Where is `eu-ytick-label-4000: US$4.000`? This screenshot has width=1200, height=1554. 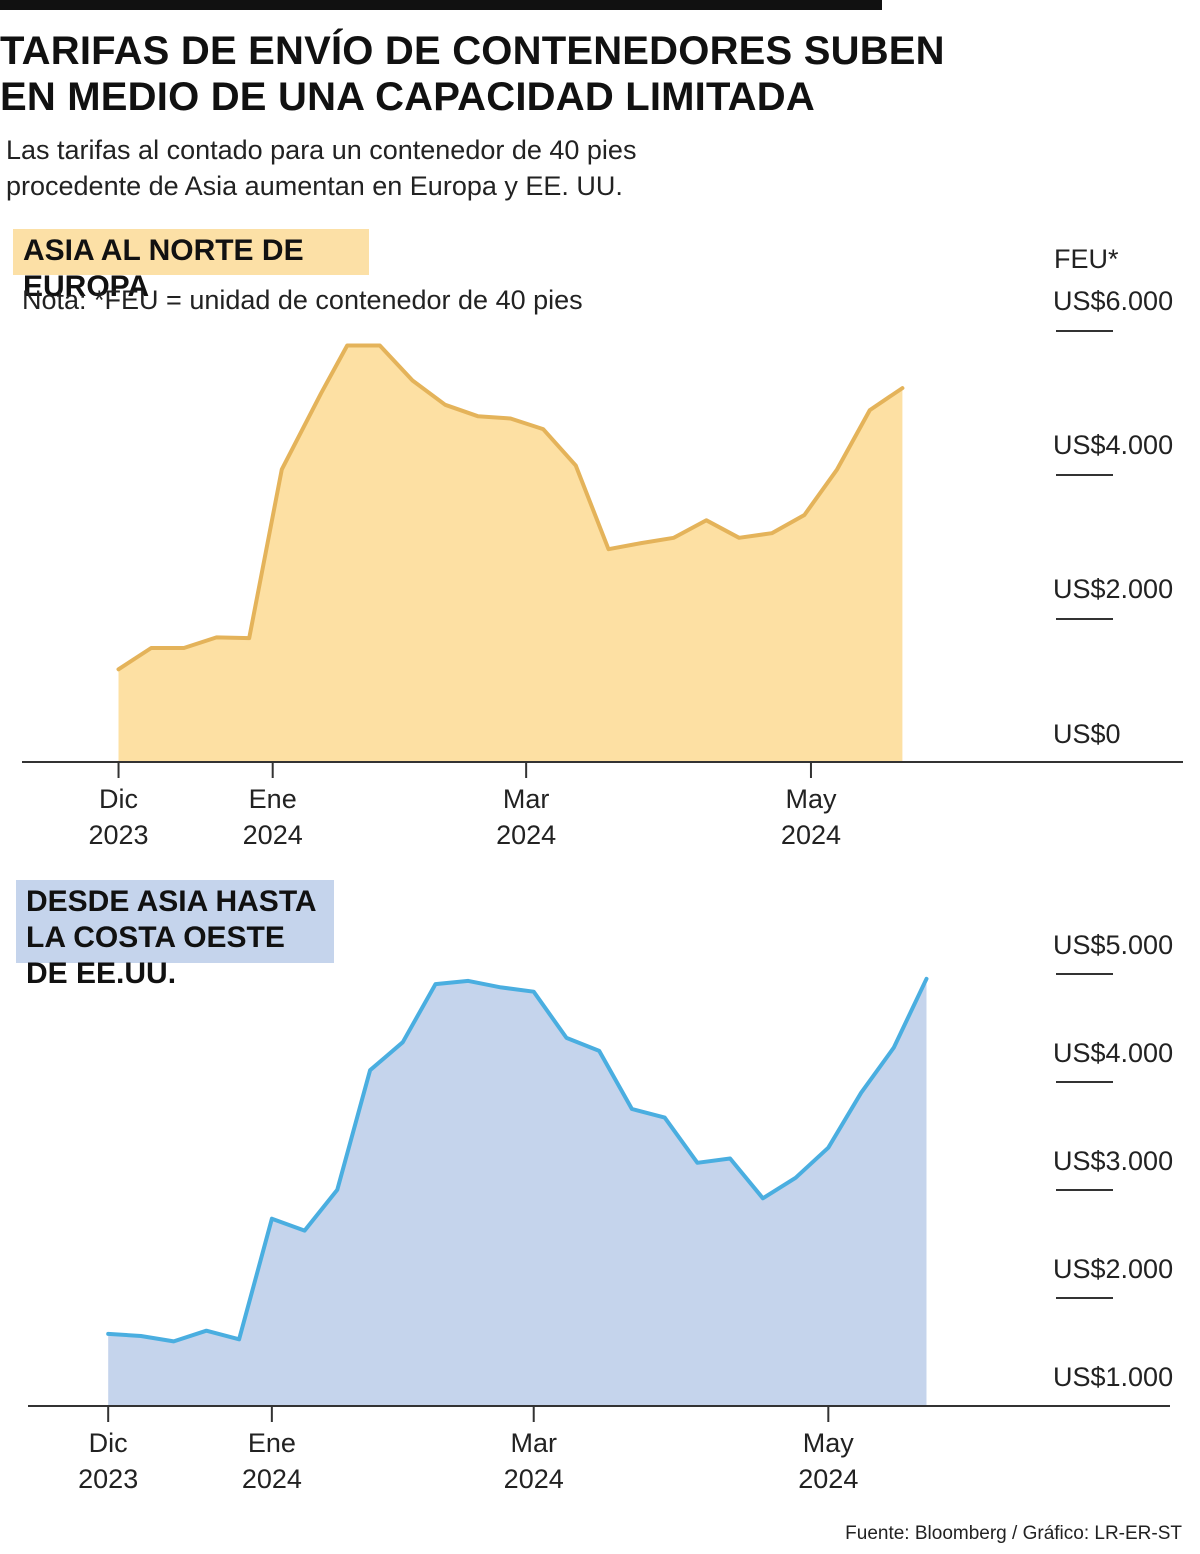 eu-ytick-label-4000: US$4.000 is located at coordinates (1113, 445).